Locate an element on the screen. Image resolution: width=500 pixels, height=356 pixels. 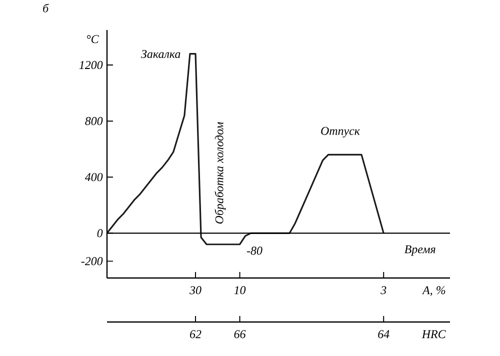
annotation: Обработка холодом is located at coordinates (220, 173).